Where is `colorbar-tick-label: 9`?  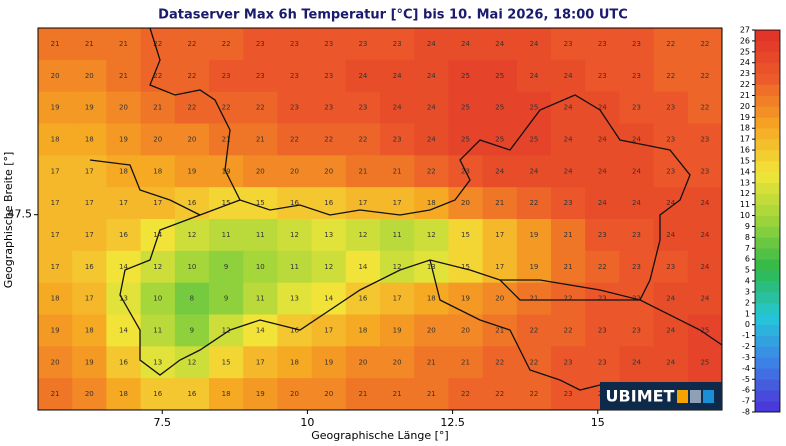
colorbar-tick-label: 9 is located at coordinates (747, 226).